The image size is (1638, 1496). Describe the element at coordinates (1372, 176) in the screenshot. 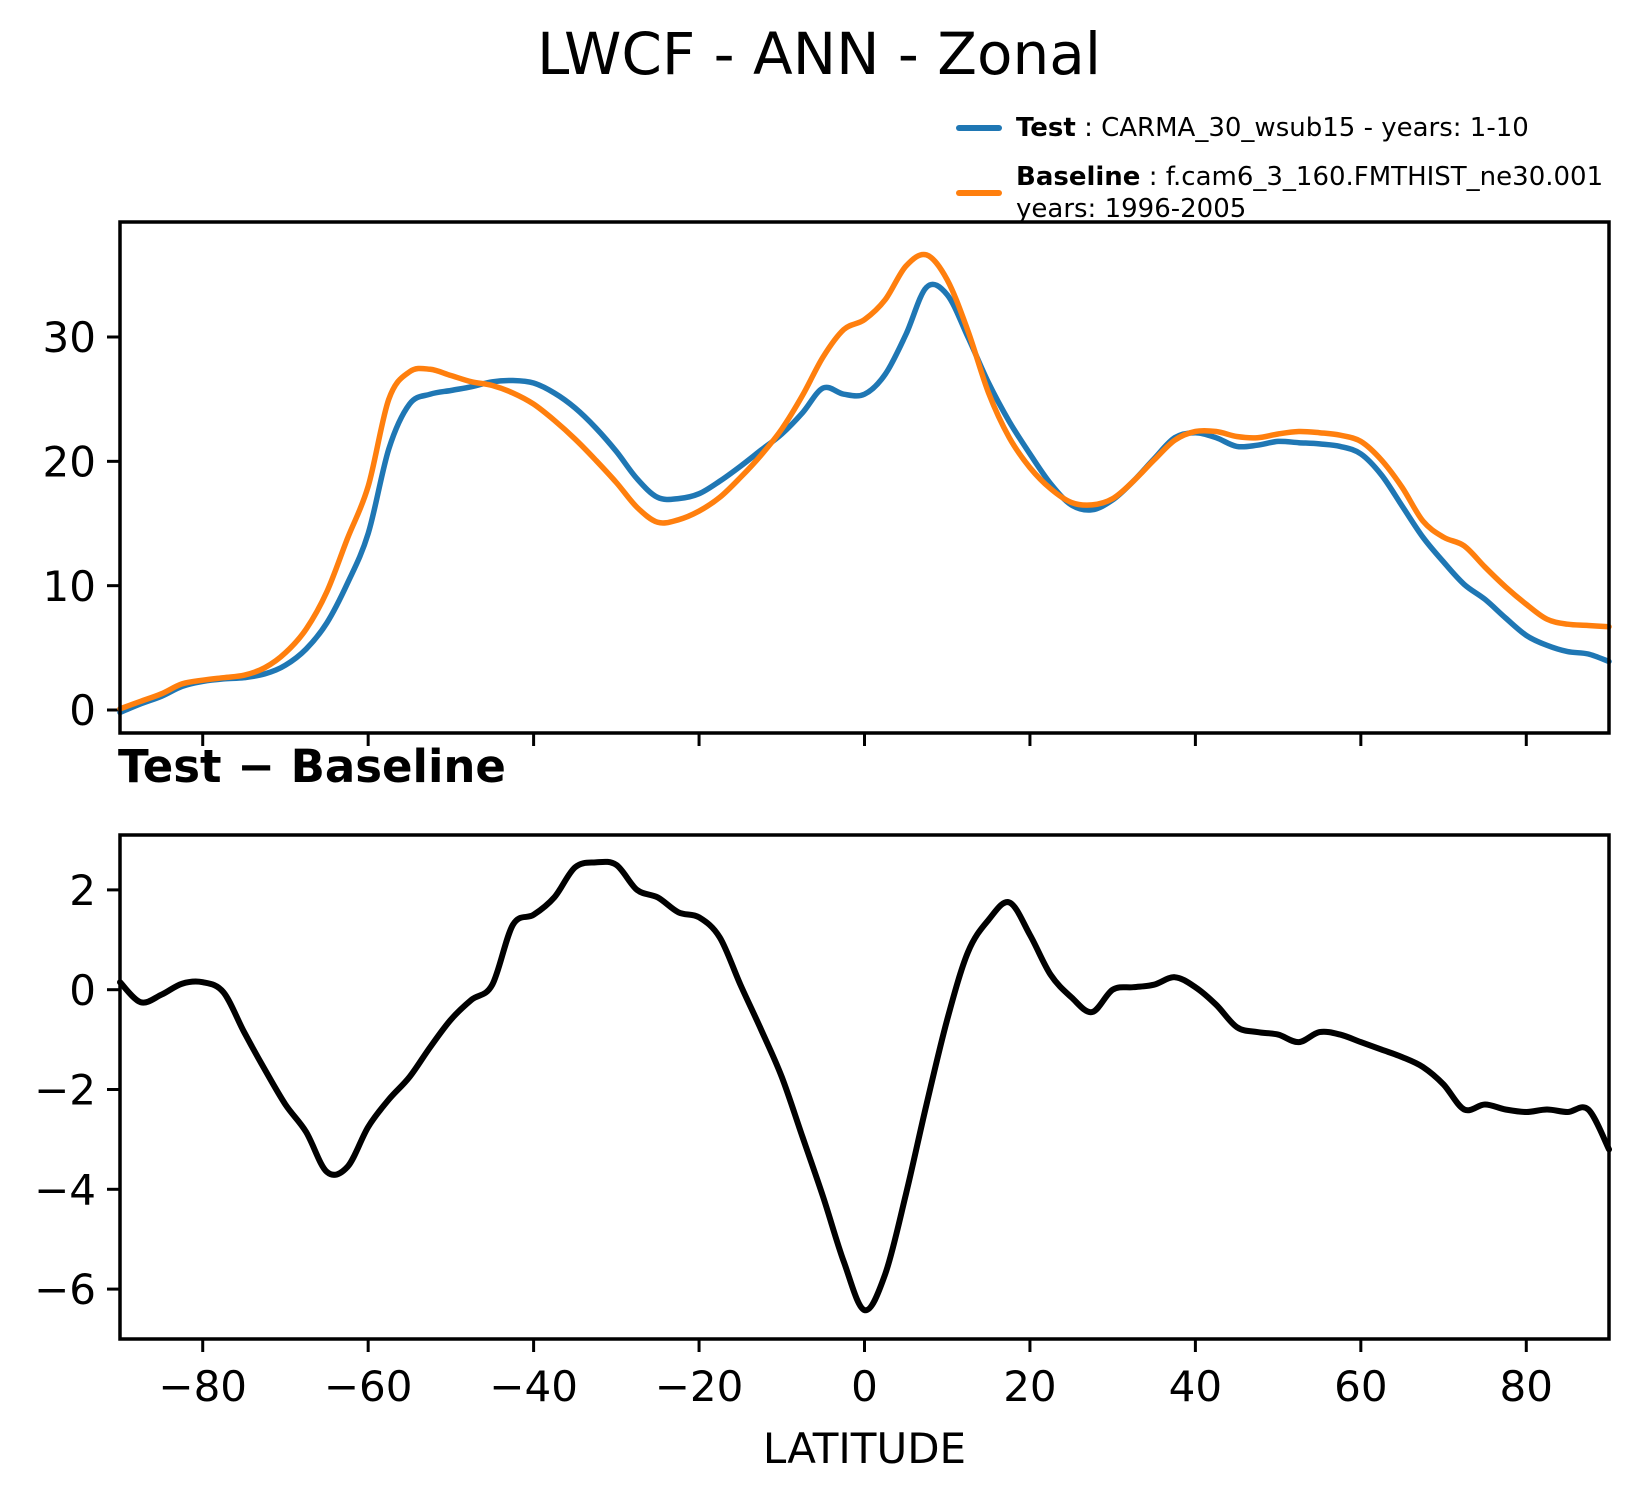

I see `legend-baseline-desc: : f.cam6_3_160.FMTHIST_ne30.001` at that location.